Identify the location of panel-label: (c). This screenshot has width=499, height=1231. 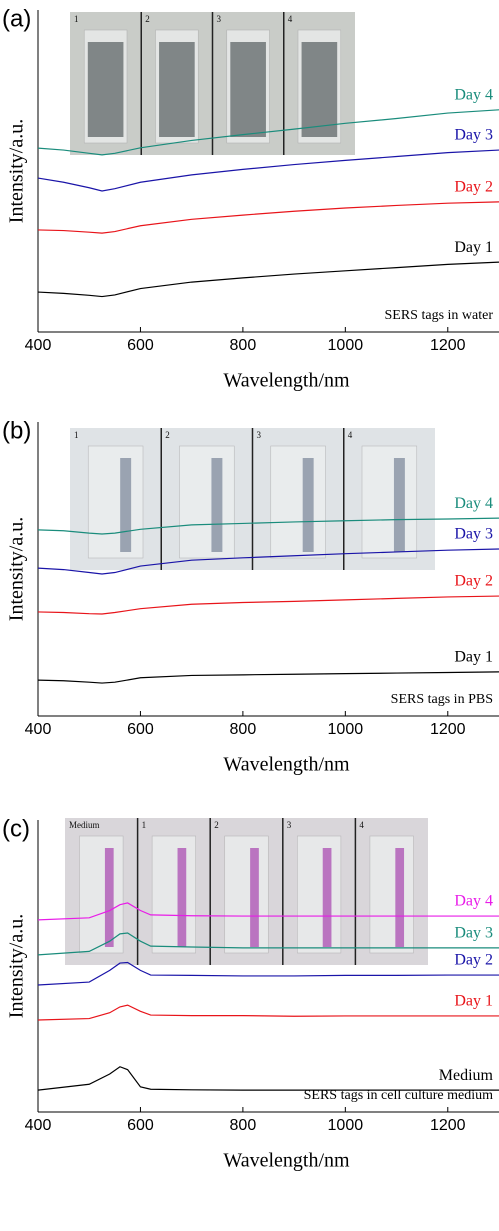
(16, 828).